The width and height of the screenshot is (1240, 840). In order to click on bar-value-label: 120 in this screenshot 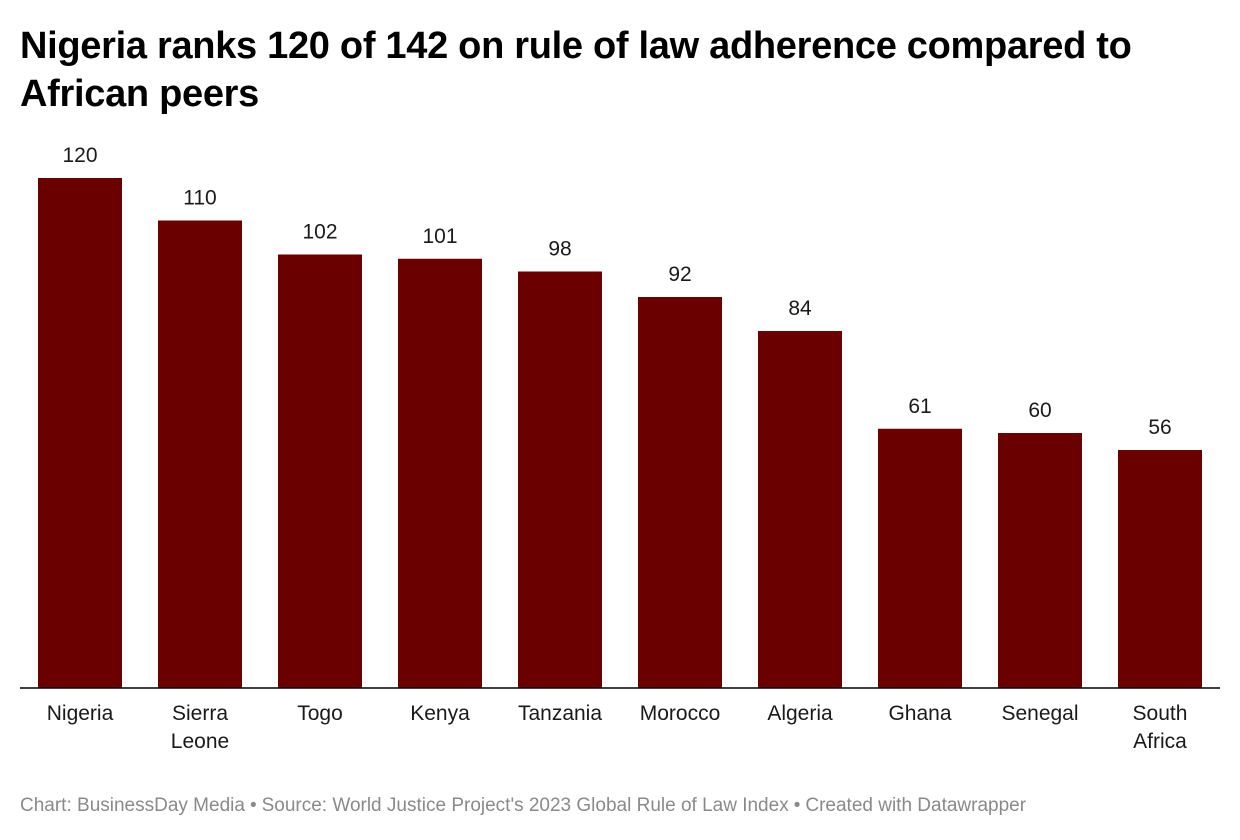, I will do `click(79, 155)`.